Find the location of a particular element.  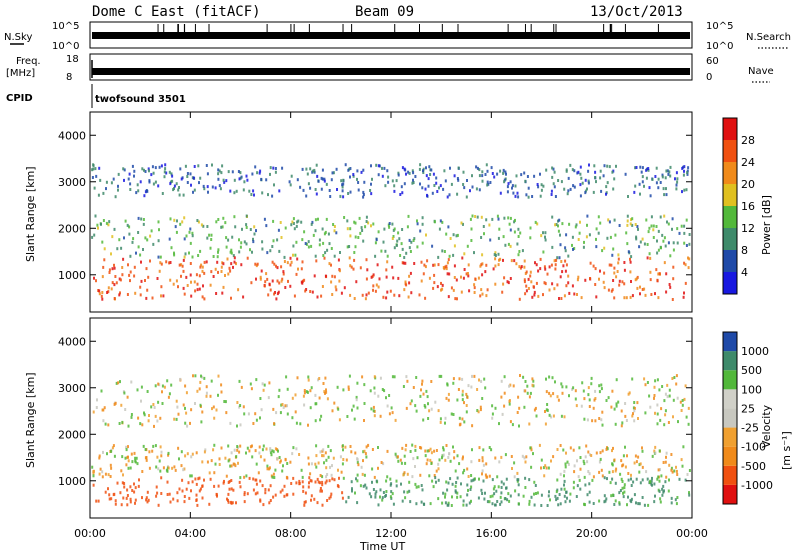

colorbar-frame is located at coordinates (730, 206).